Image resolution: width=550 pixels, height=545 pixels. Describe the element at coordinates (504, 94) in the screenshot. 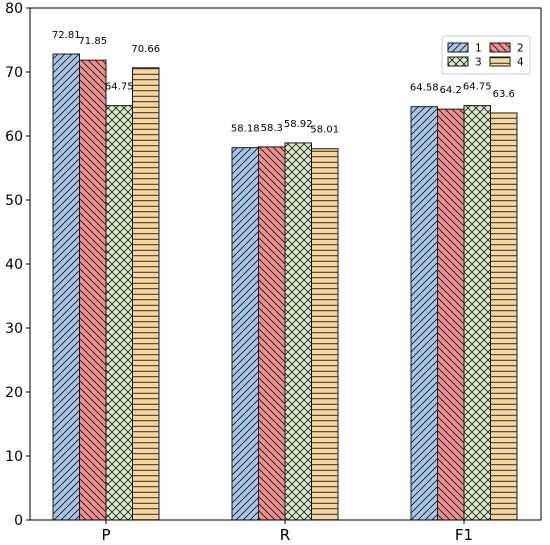

I see `data-label: 63.6` at that location.